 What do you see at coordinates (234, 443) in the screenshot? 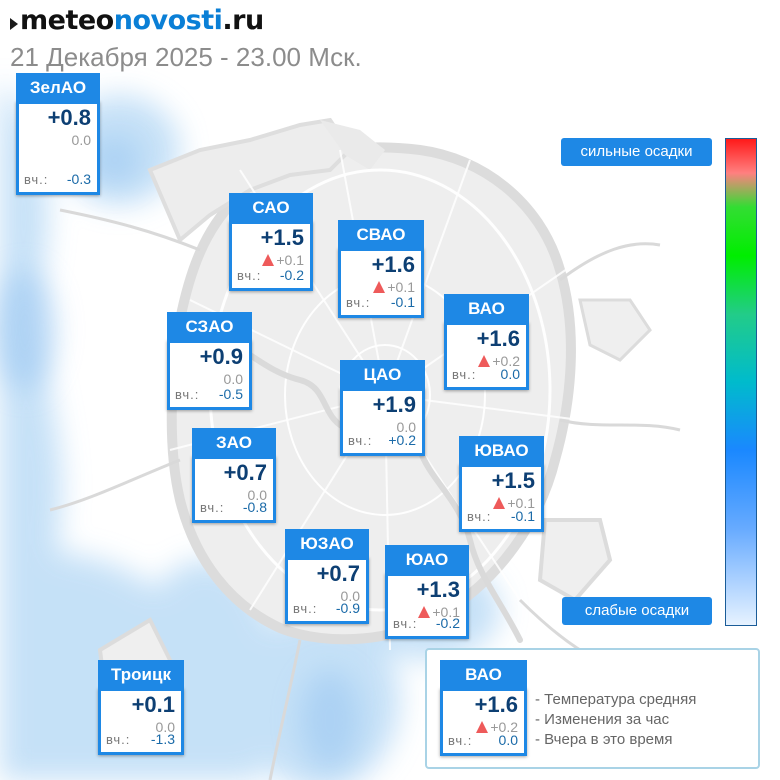
I see `district-name: ЗАО` at bounding box center [234, 443].